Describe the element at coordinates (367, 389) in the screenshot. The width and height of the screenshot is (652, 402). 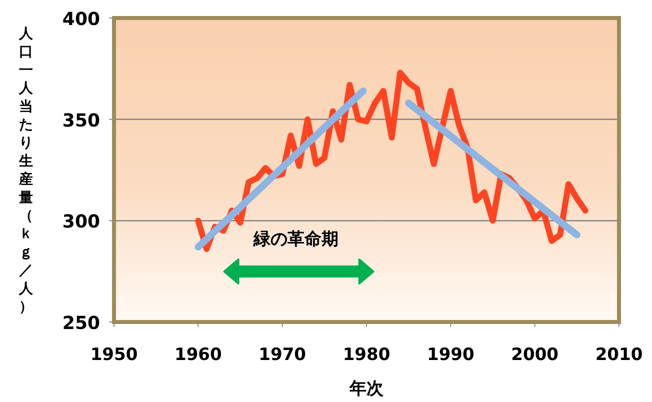
I see `xlabel: 年次` at that location.